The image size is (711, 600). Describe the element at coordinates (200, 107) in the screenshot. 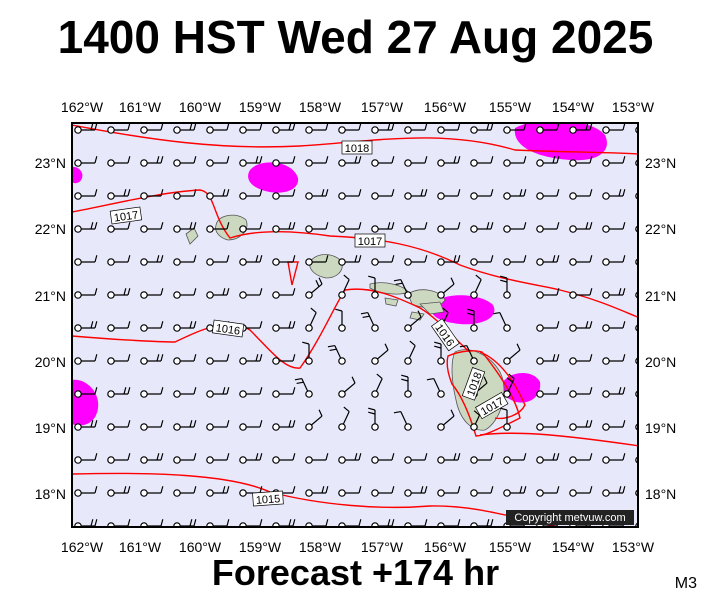

I see `lon-tick-top: 160°W` at that location.